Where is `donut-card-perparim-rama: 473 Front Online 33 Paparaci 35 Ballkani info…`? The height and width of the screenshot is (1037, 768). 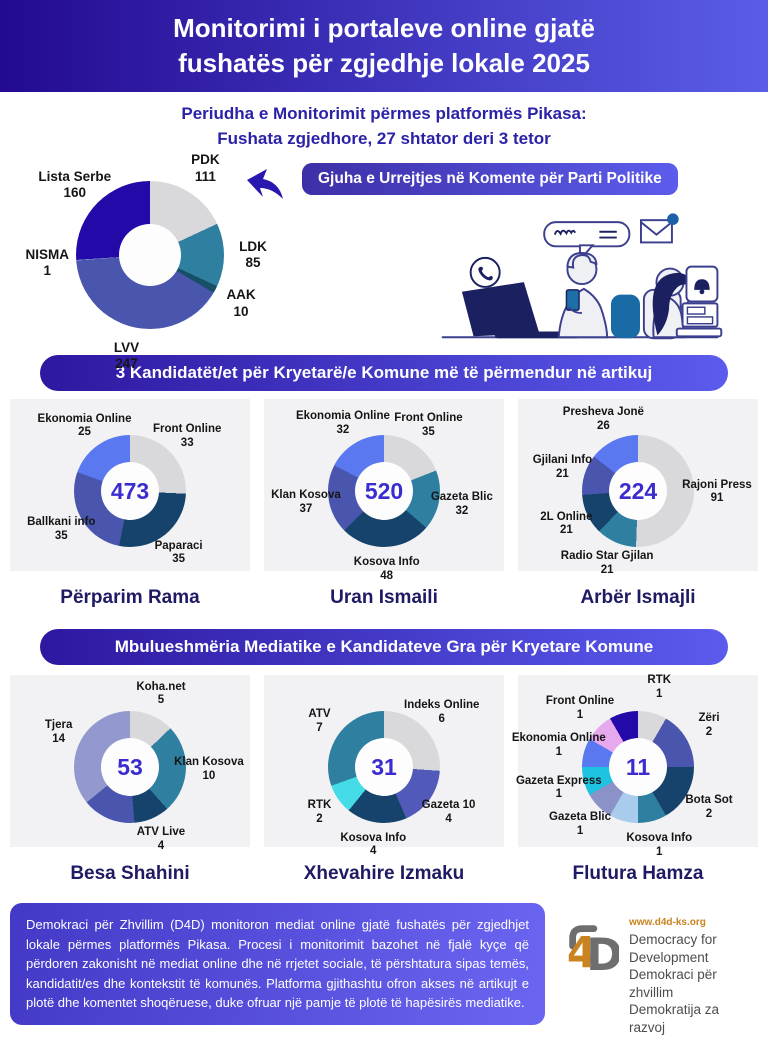
donut-card-perparim-rama: 473 Front Online 33 Paparaci 35 Ballkani info… is located at coordinates (130, 485).